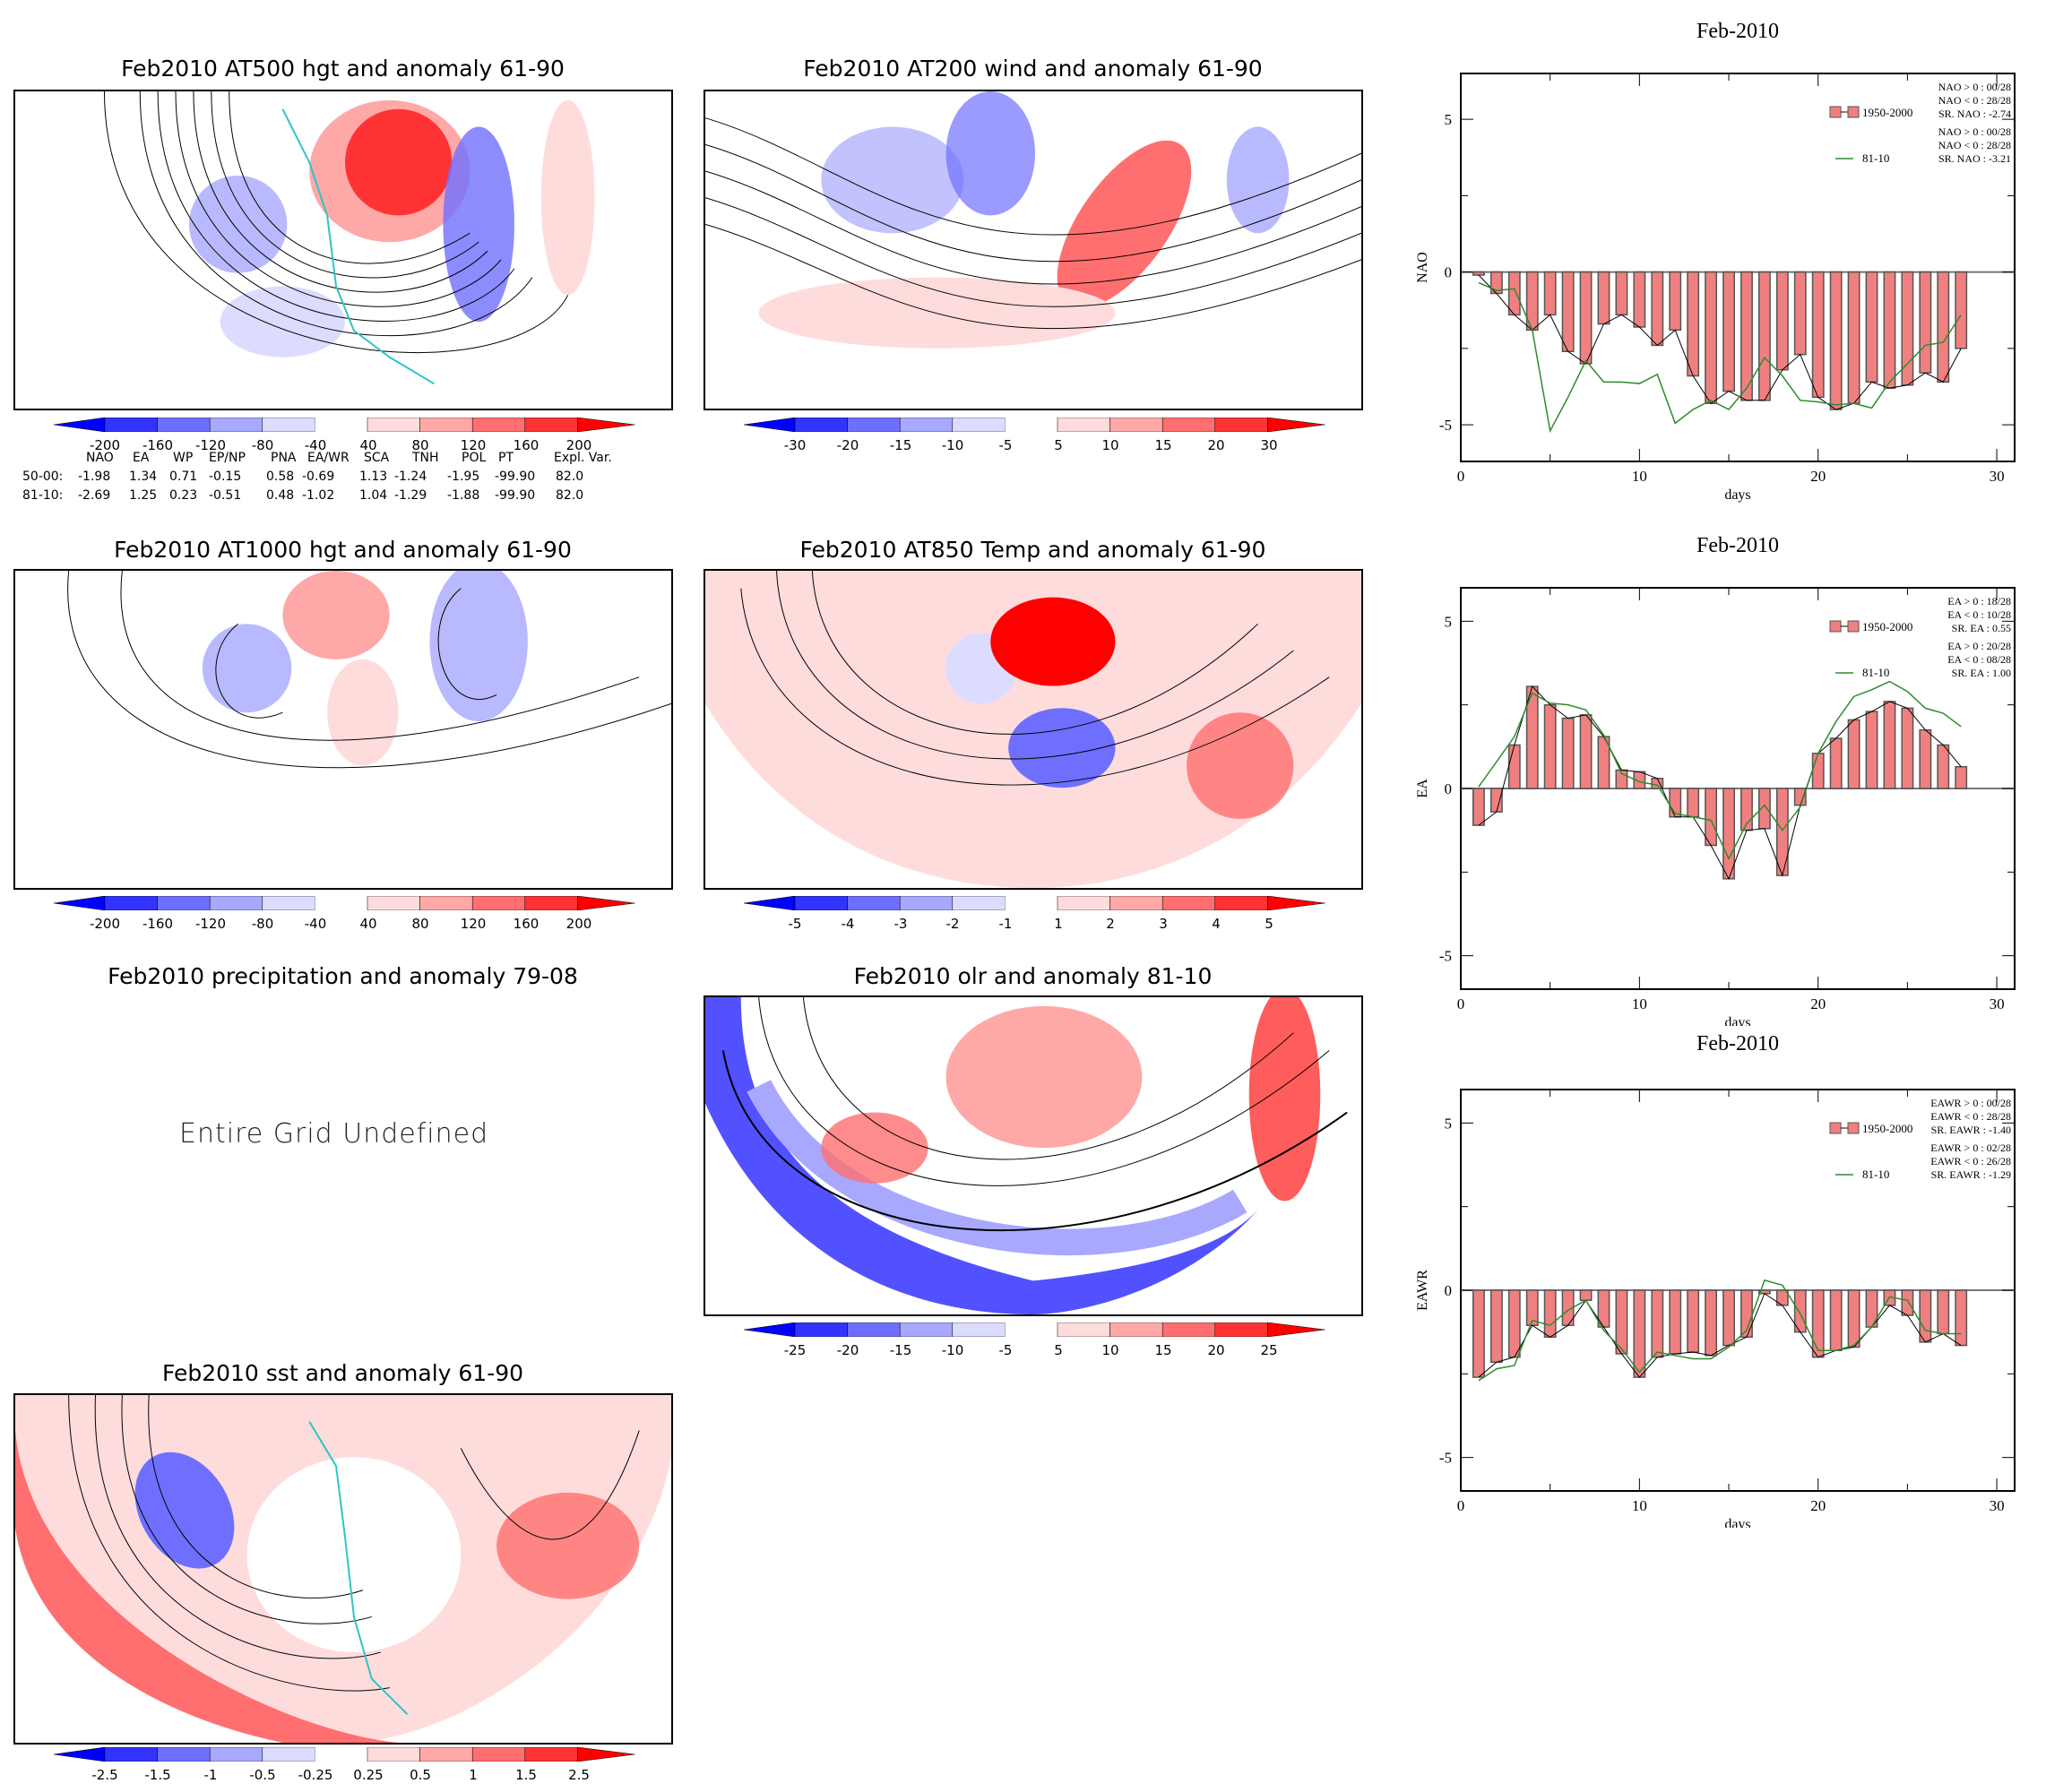  Describe the element at coordinates (183, 458) in the screenshot. I see `eof-header: WP` at that location.